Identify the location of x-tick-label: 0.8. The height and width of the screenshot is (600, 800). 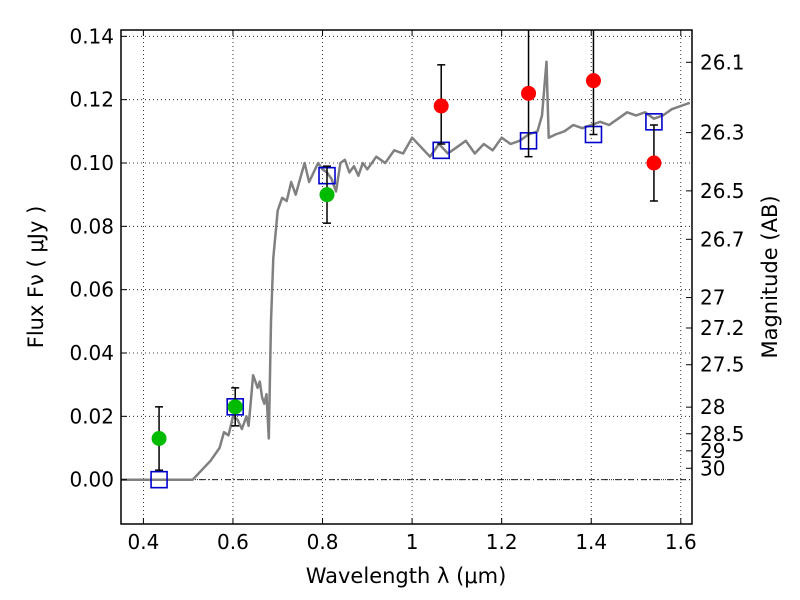
(323, 542).